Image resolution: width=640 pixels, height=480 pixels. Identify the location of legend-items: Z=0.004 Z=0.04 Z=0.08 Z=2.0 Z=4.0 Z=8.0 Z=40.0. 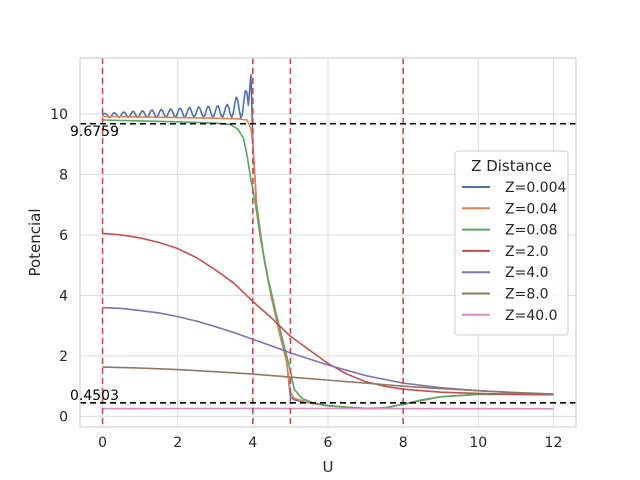
(514, 252).